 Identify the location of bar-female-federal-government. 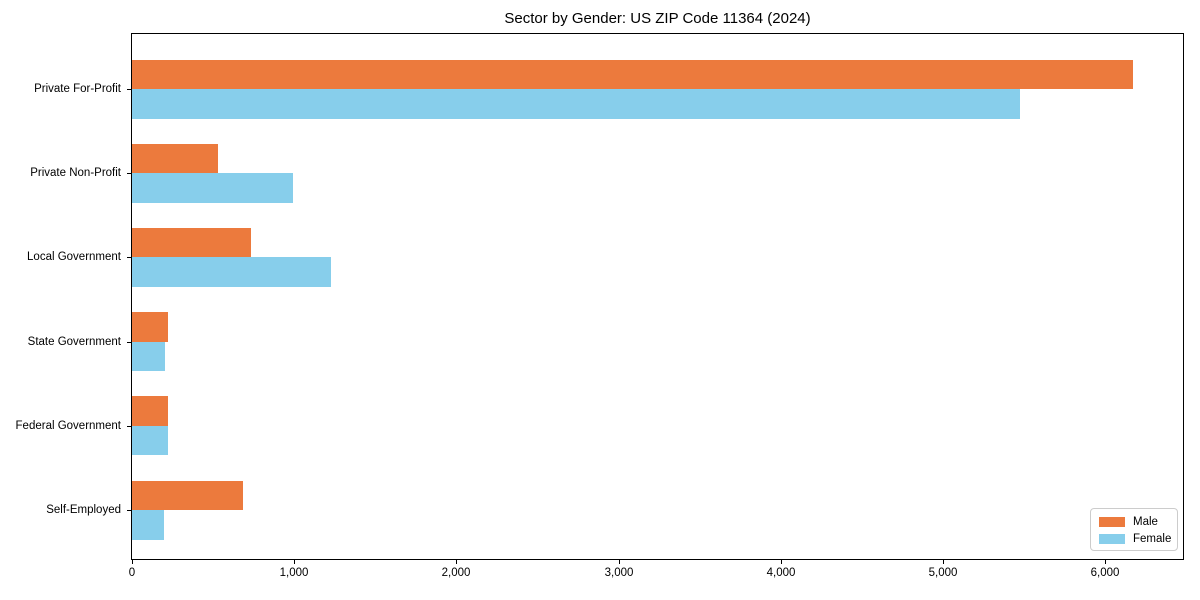
(150, 440).